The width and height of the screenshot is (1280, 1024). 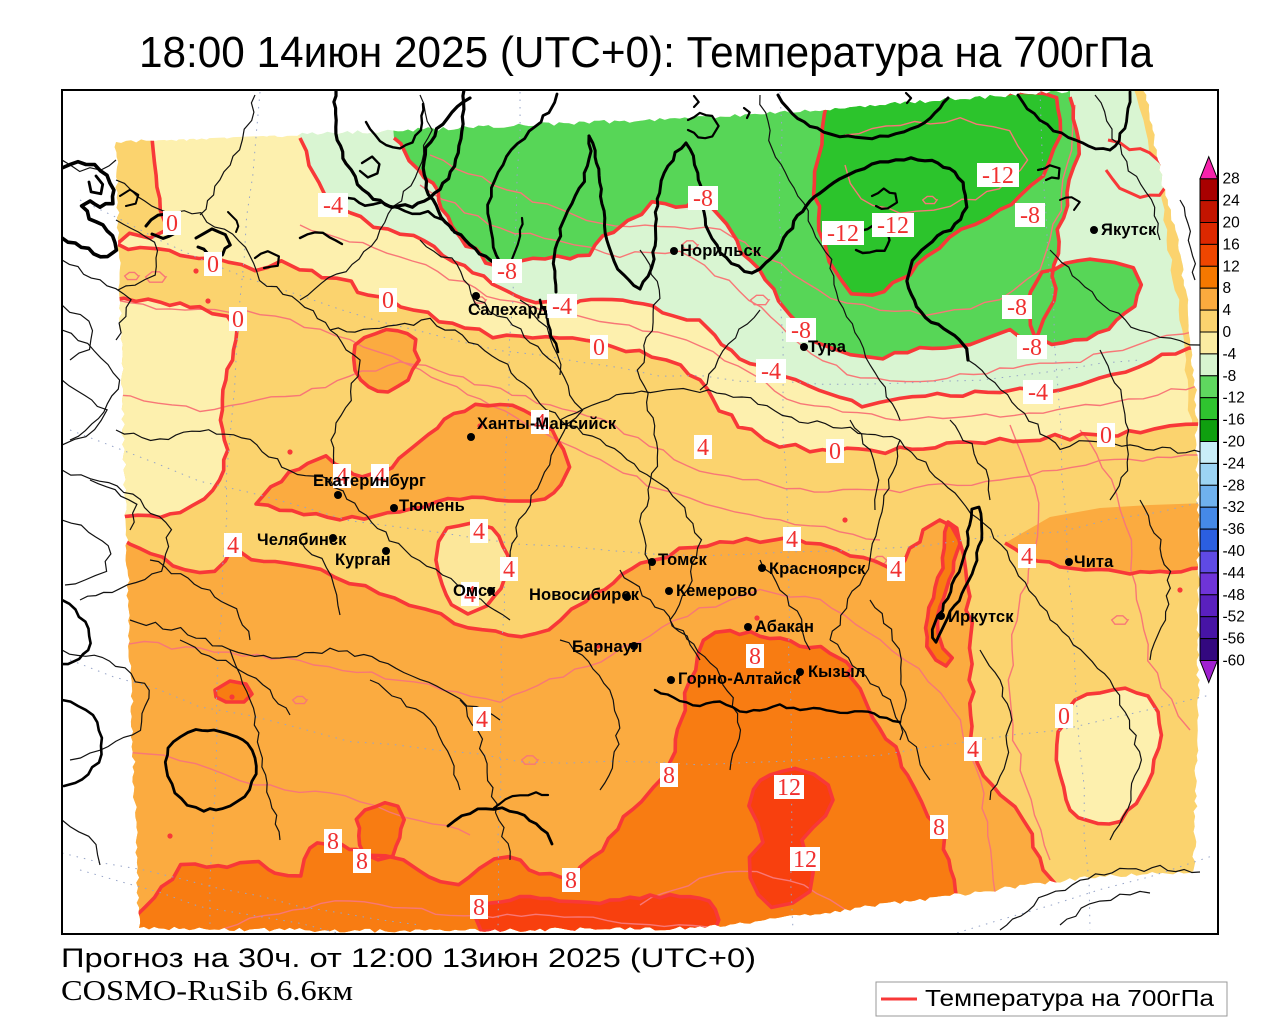 What do you see at coordinates (302, 540) in the screenshot?
I see `svg-text: Челябинск` at bounding box center [302, 540].